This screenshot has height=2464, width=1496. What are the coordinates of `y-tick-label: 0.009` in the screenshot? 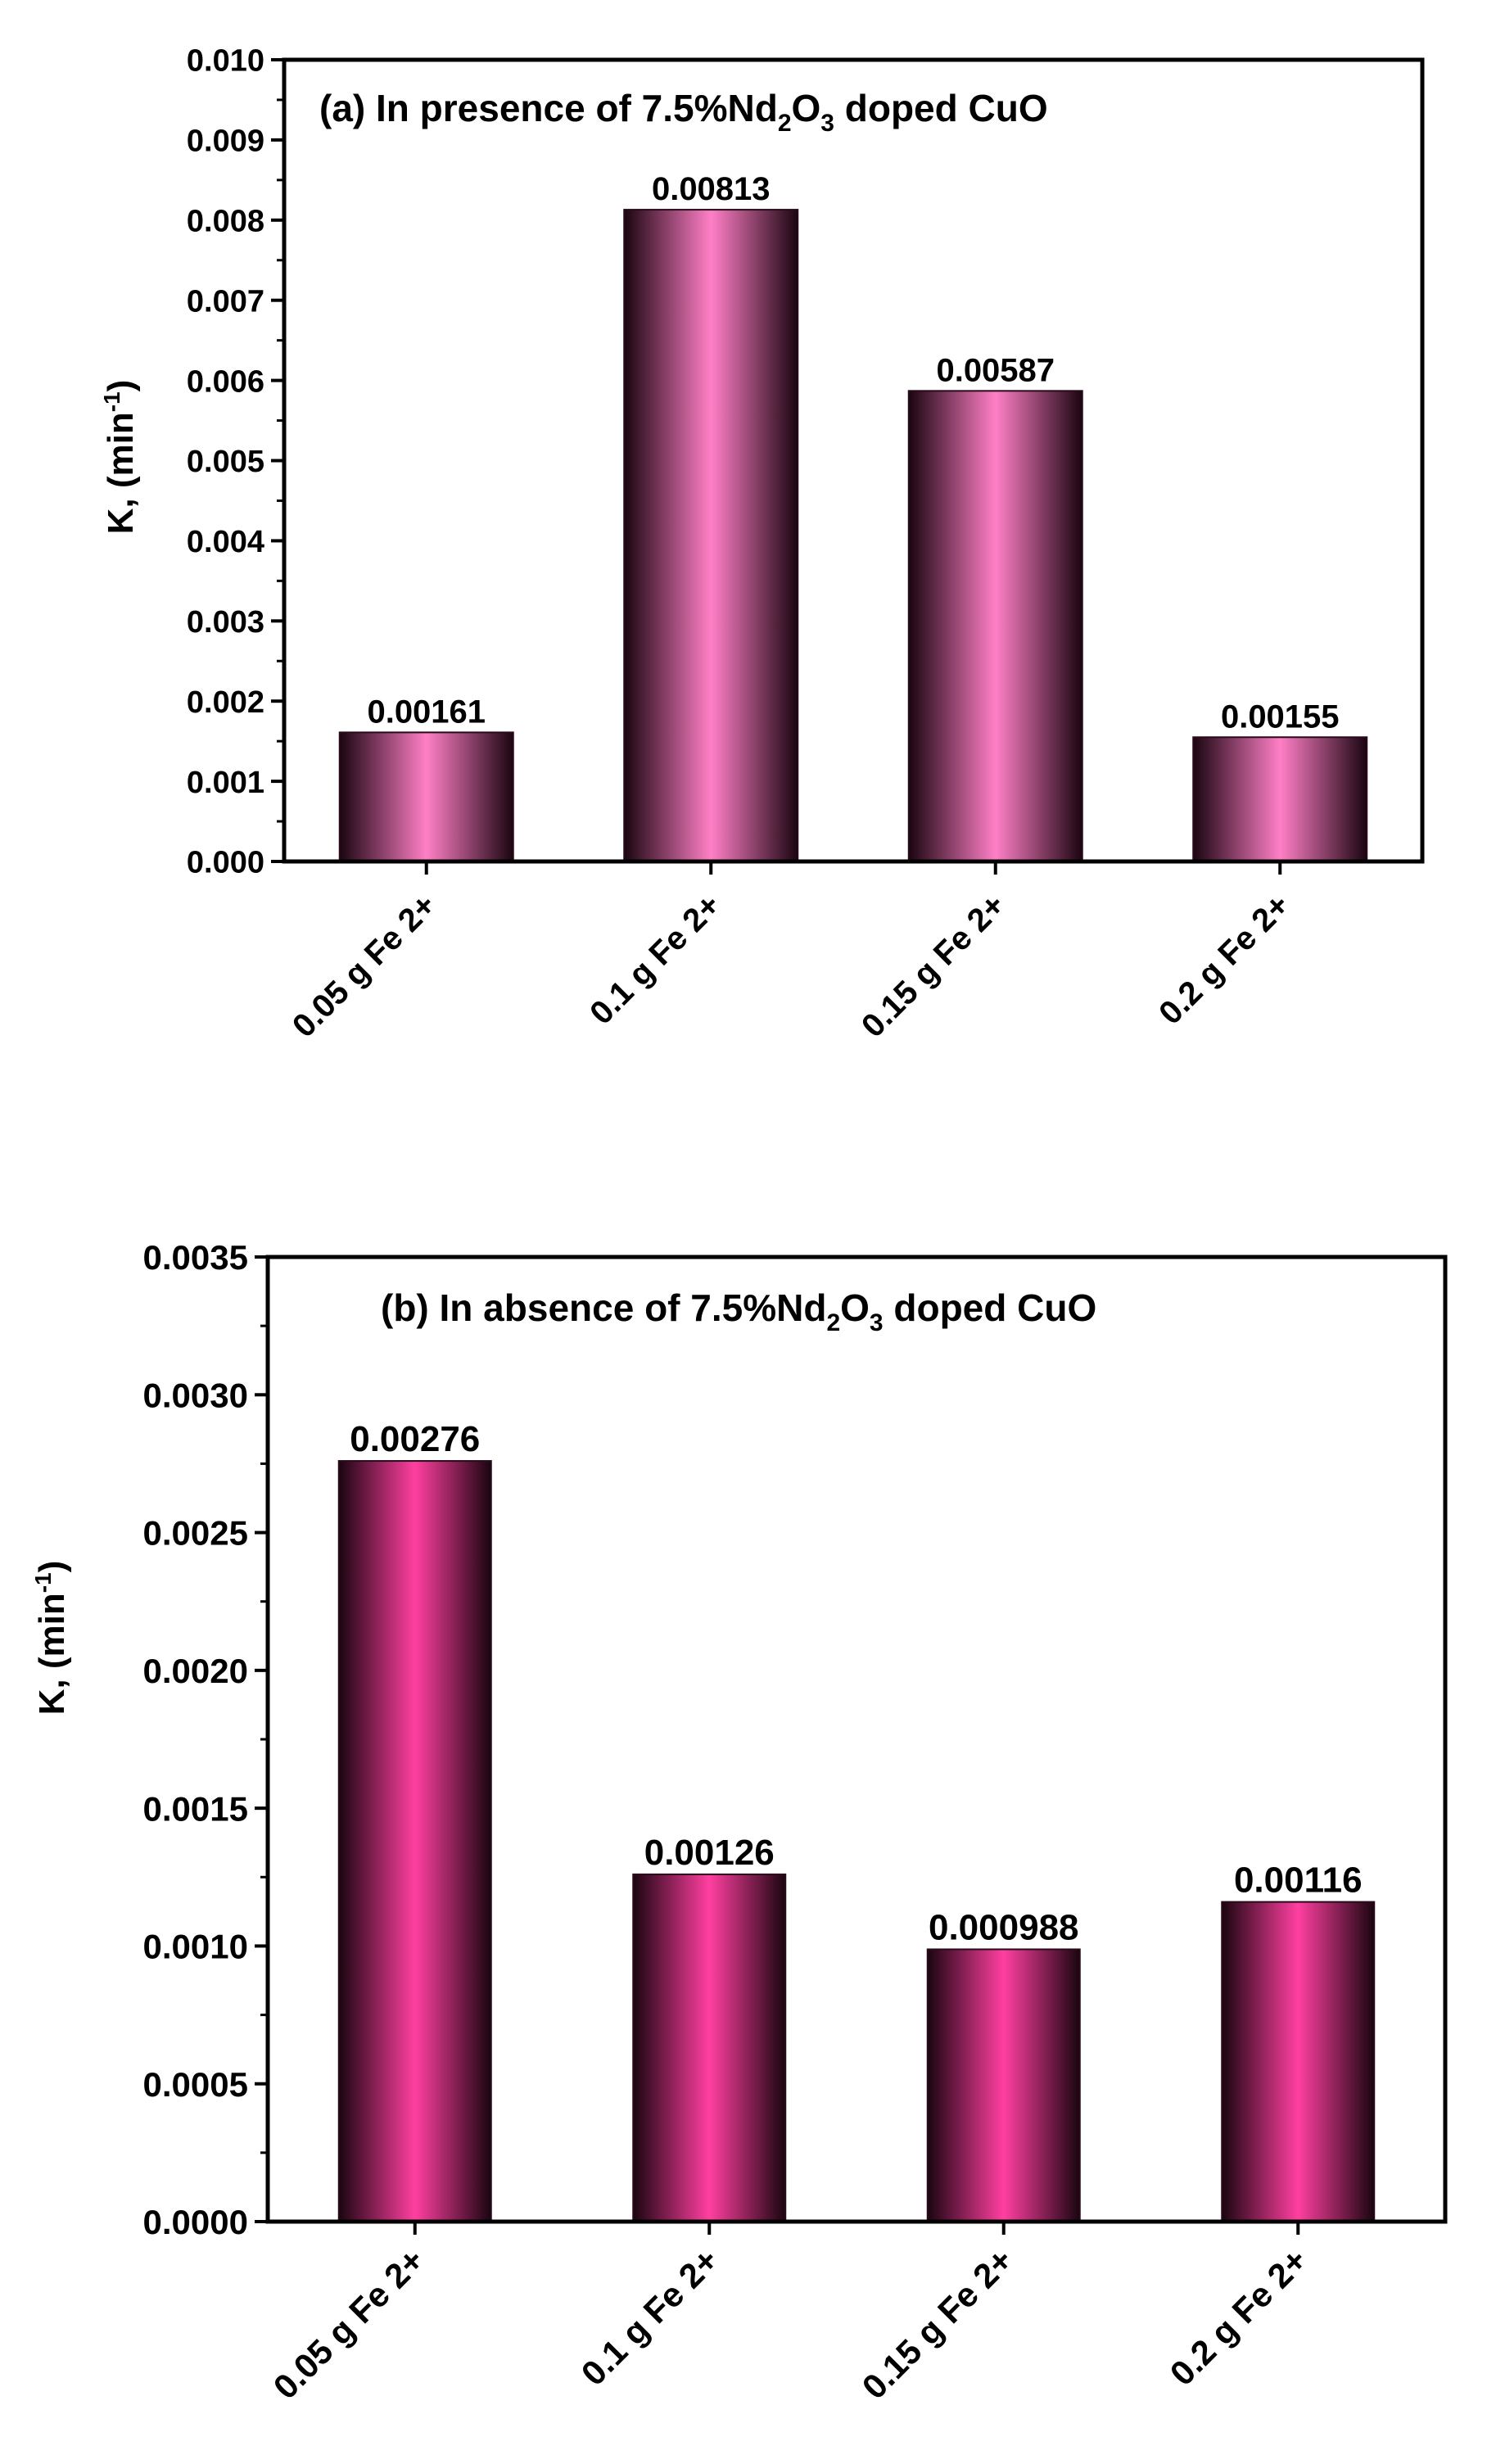 It's located at (225, 141).